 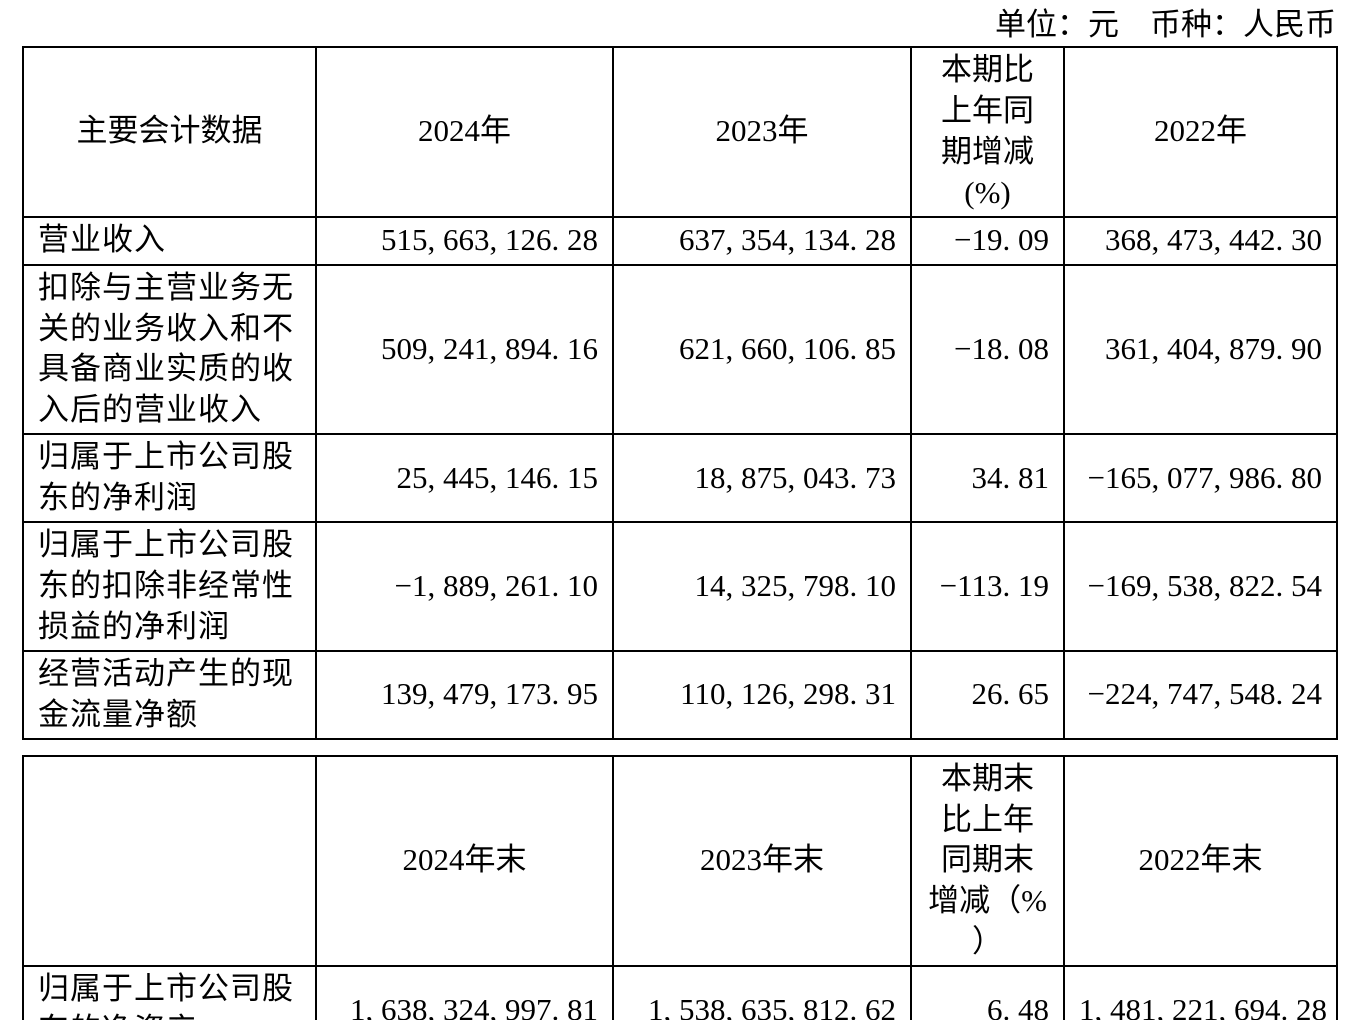 What do you see at coordinates (987, 240) in the screenshot?
I see `value-change: −19. 09` at bounding box center [987, 240].